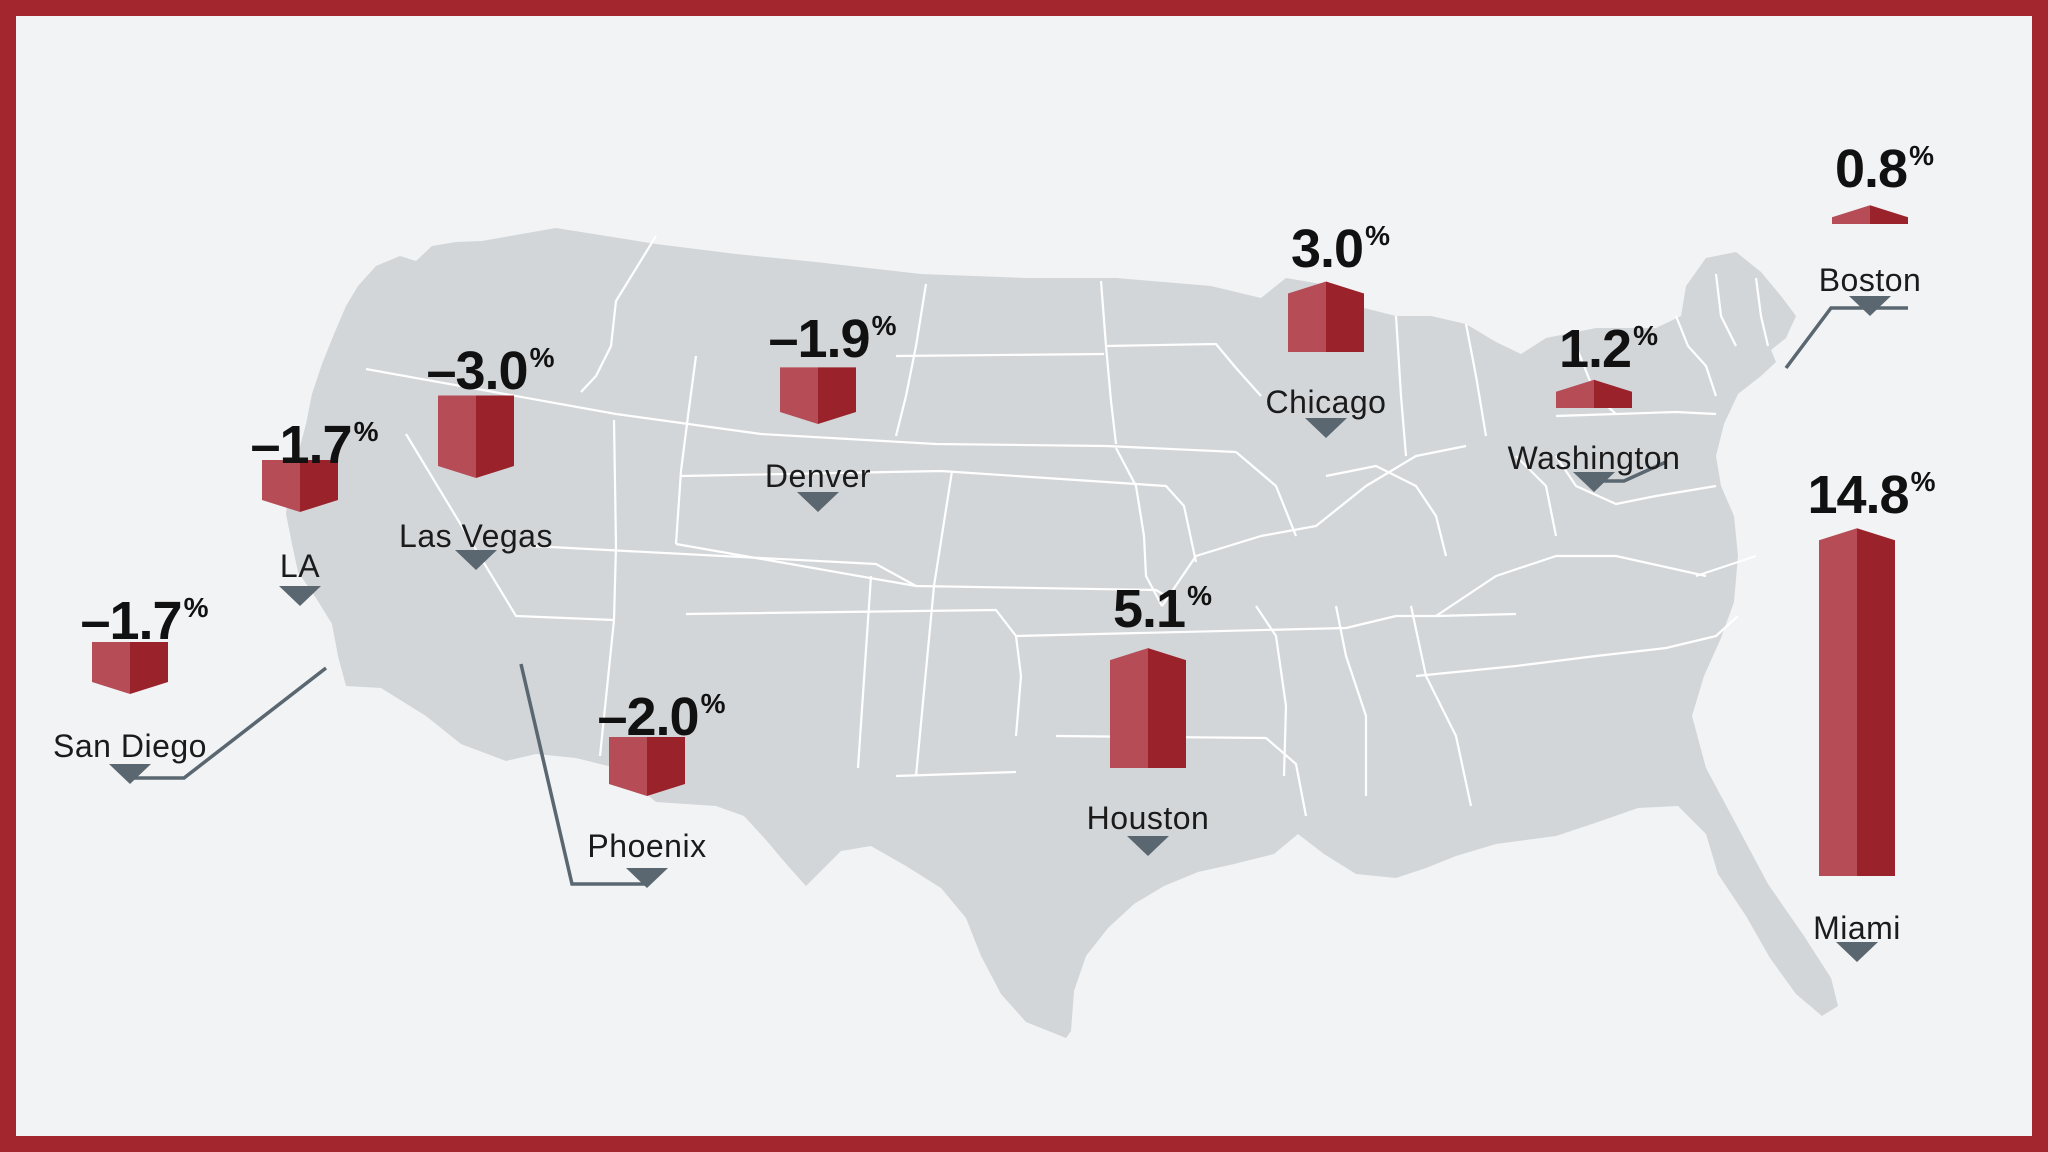 Image resolution: width=2048 pixels, height=1152 pixels. Describe the element at coordinates (1870, 280) in the screenshot. I see `city-label-boston: Boston` at that location.